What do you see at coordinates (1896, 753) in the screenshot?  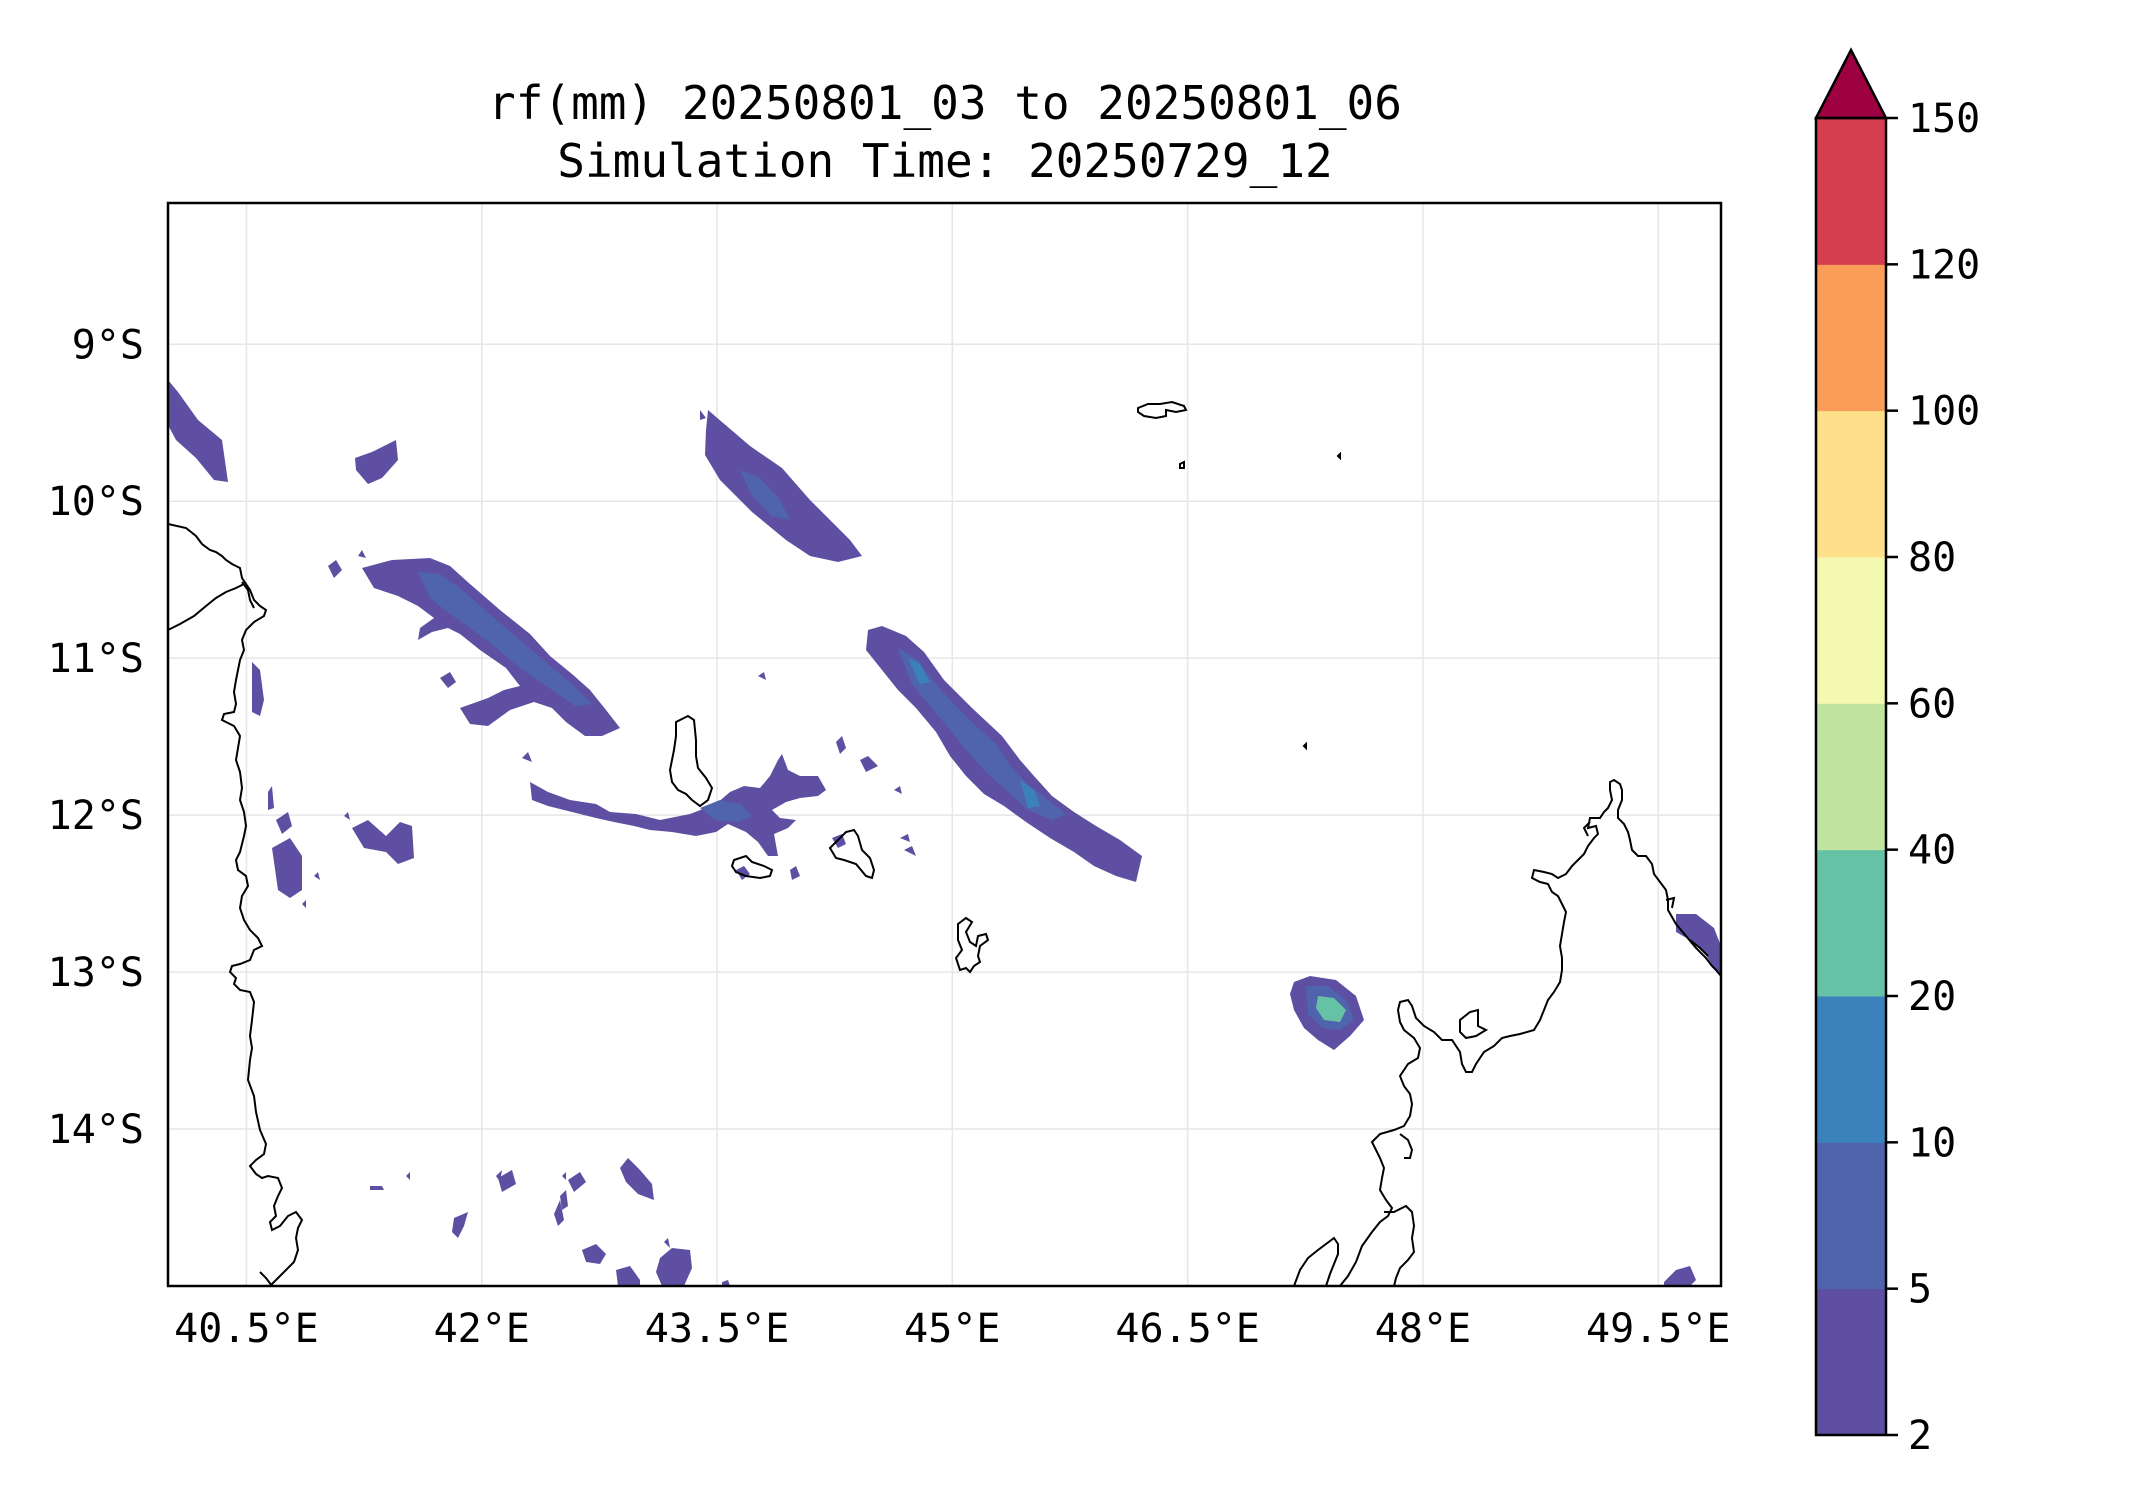 I see `colorbar: 2 5 10 20 40 60 80 100 120 150` at bounding box center [1896, 753].